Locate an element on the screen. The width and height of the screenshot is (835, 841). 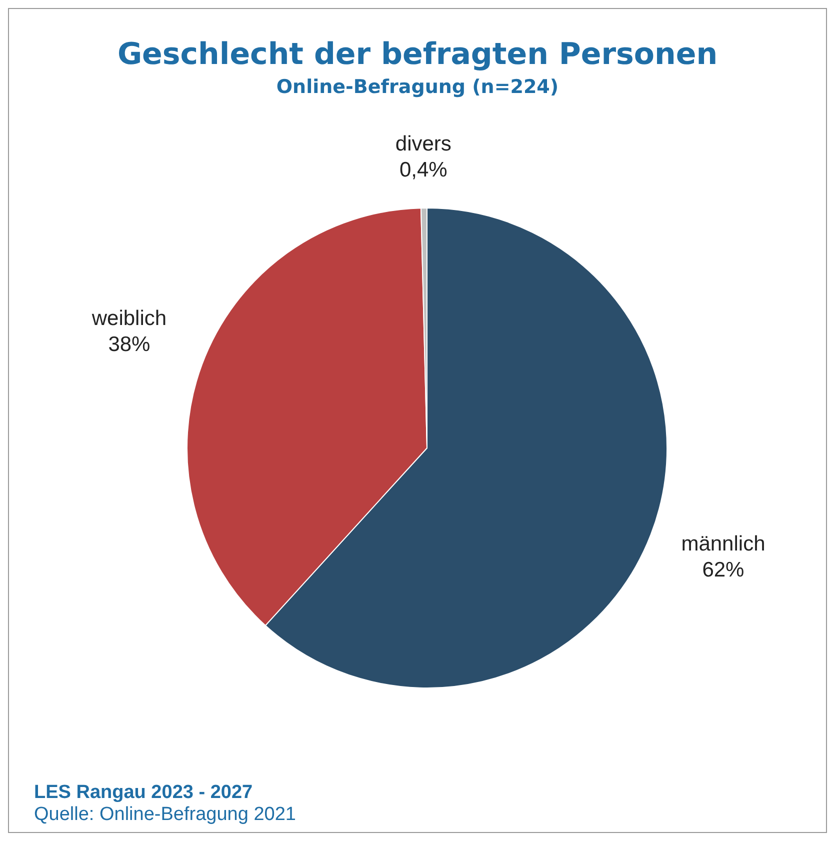
data-label: 0,4% is located at coordinates (423, 170).